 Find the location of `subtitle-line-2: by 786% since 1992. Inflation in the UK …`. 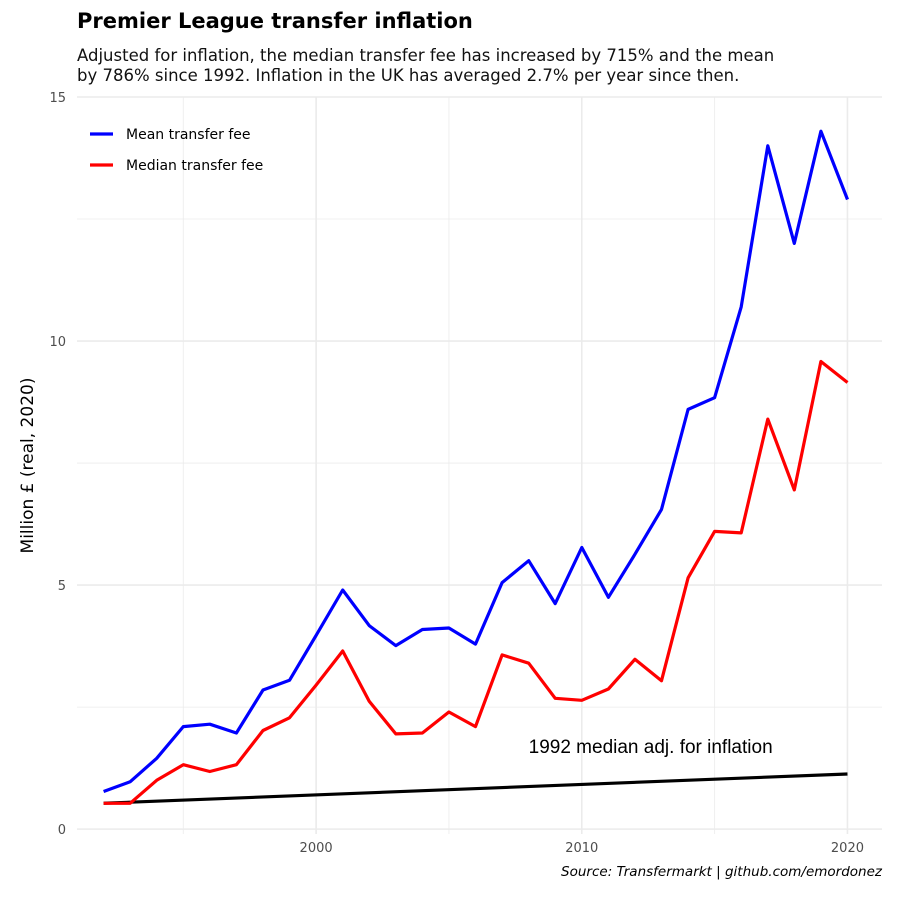

subtitle-line-2: by 786% since 1992. Inflation in the UK … is located at coordinates (408, 75).